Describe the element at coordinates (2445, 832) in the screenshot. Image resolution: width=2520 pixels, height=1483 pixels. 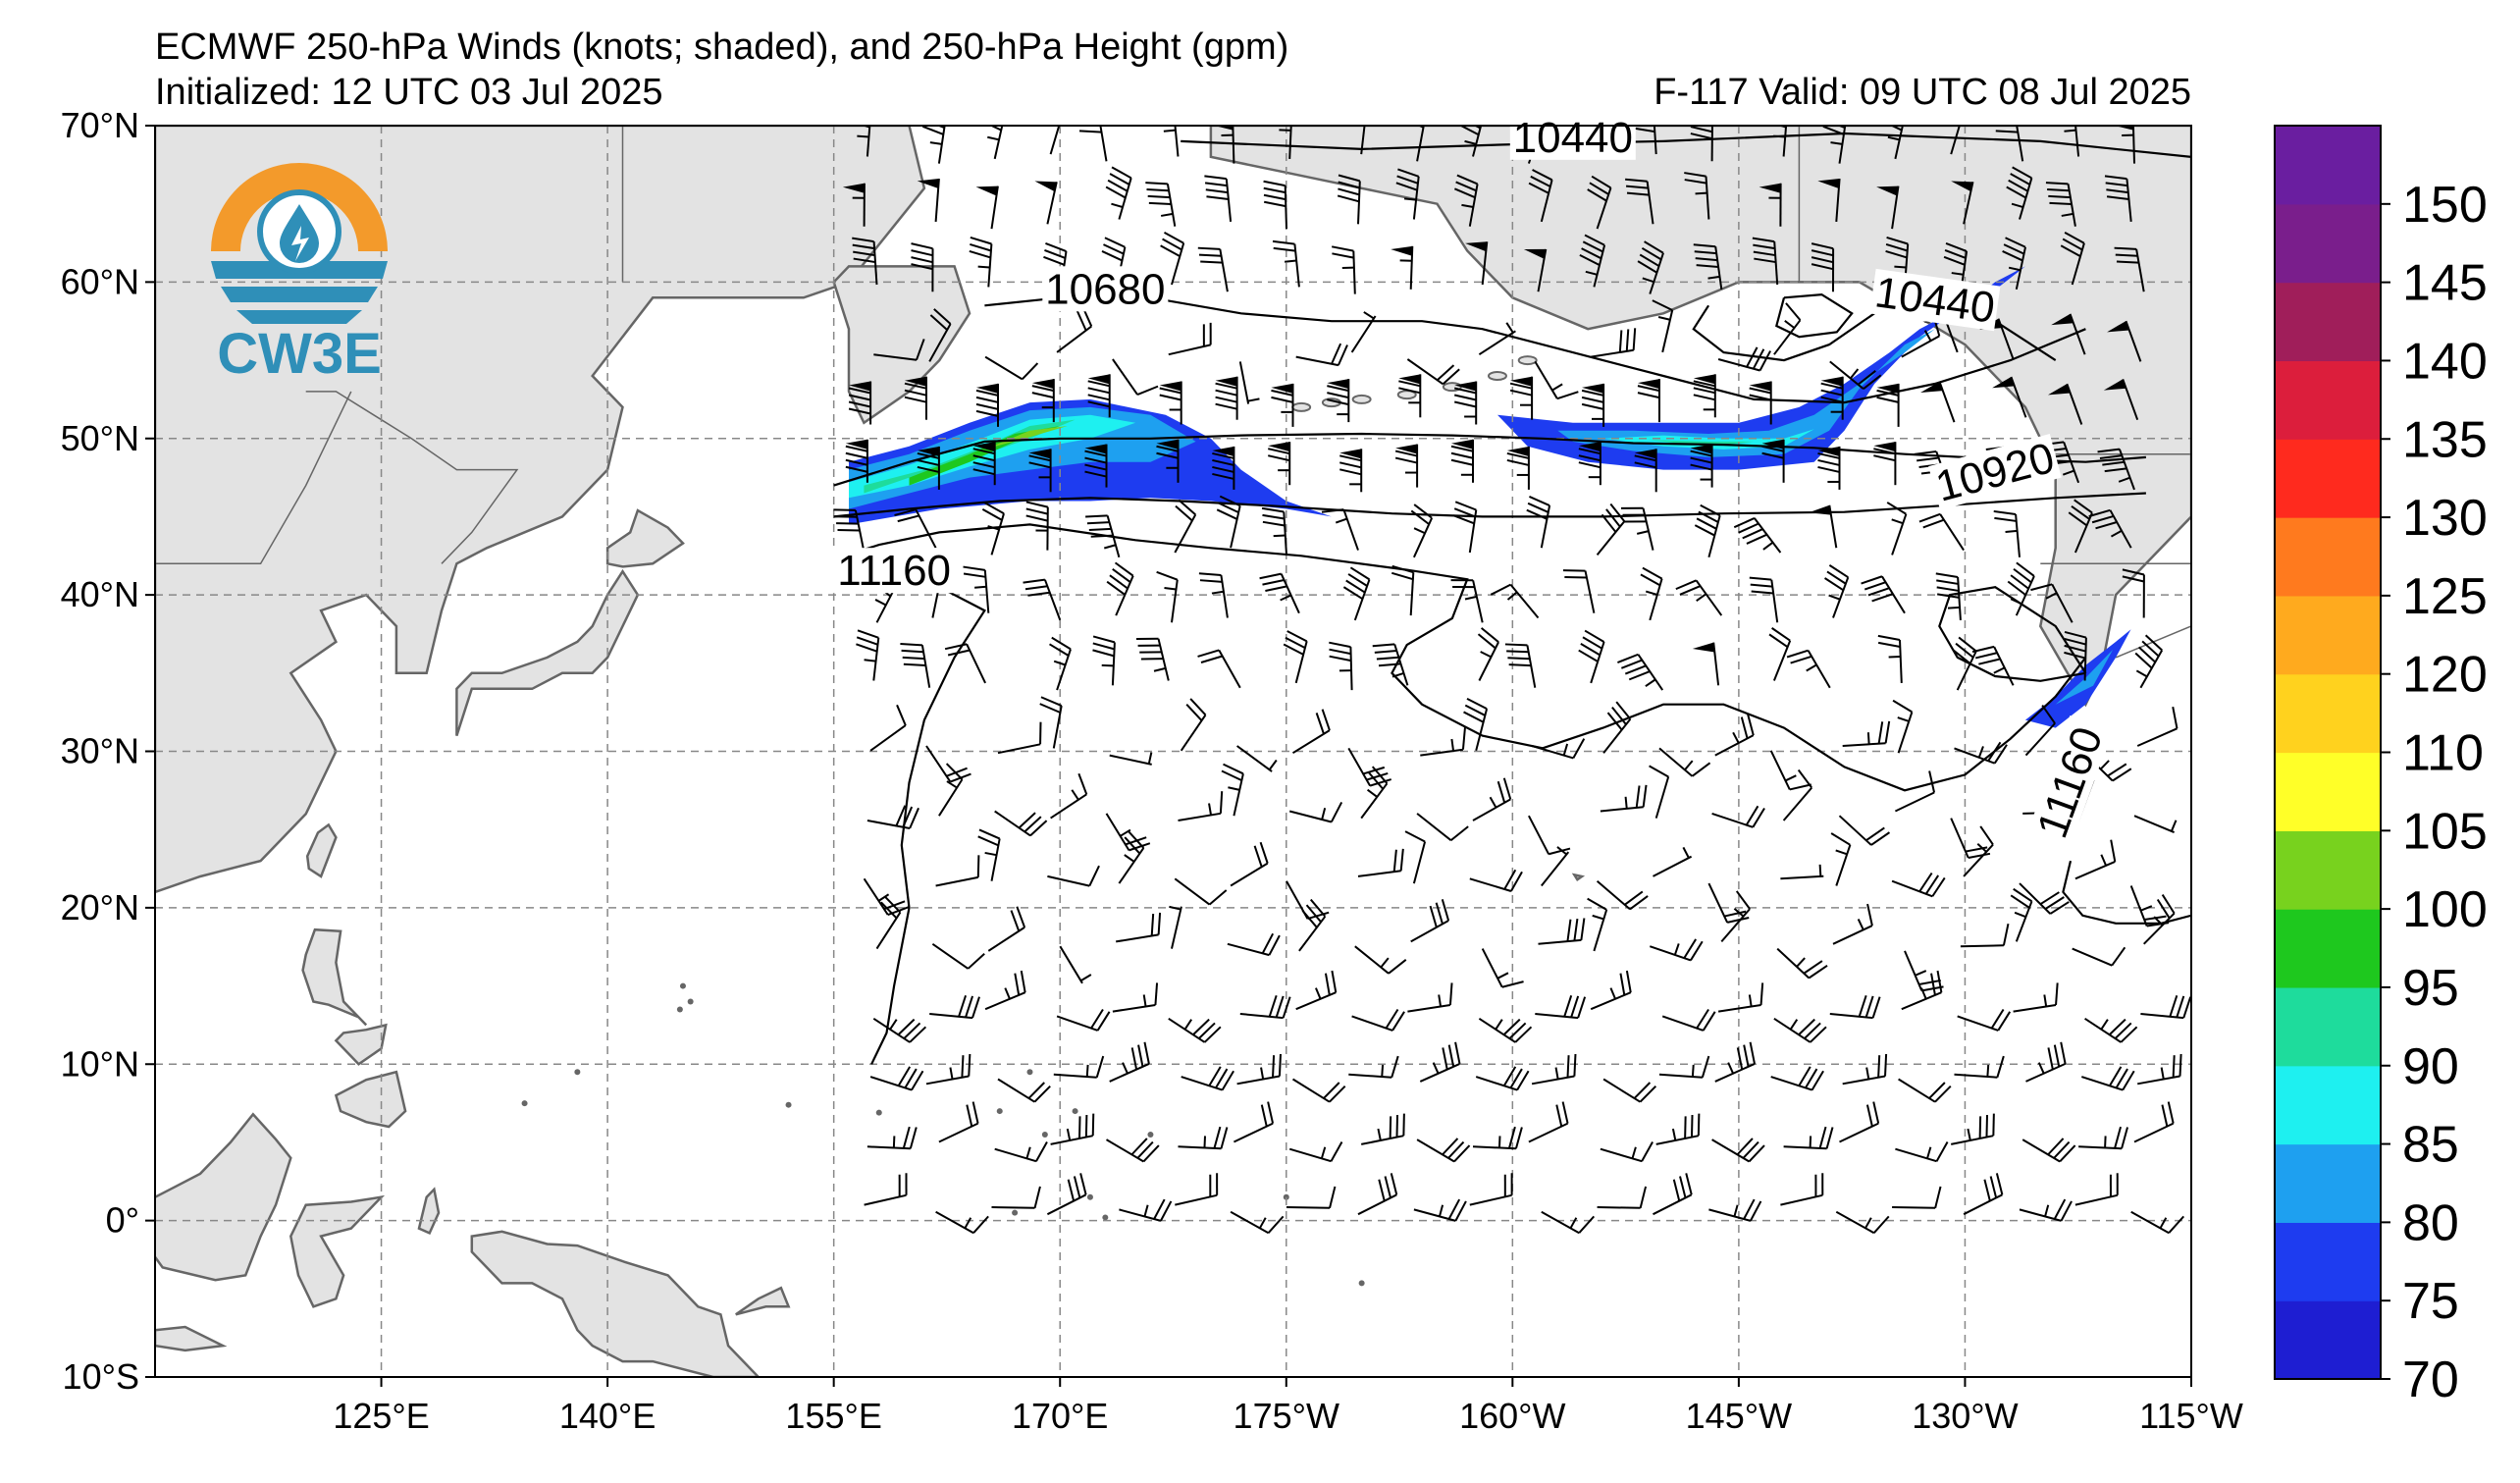
I see `colorbar-label: 105` at that location.